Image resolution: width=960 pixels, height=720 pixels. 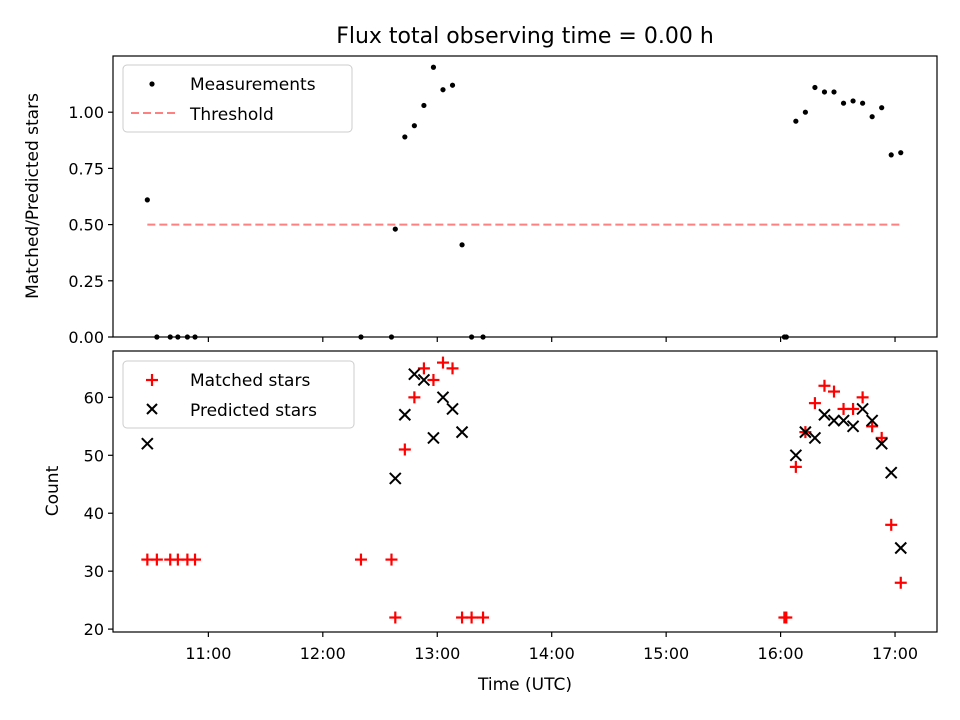 What do you see at coordinates (86, 281) in the screenshot?
I see `top-y-tick-label: 0.25` at bounding box center [86, 281].